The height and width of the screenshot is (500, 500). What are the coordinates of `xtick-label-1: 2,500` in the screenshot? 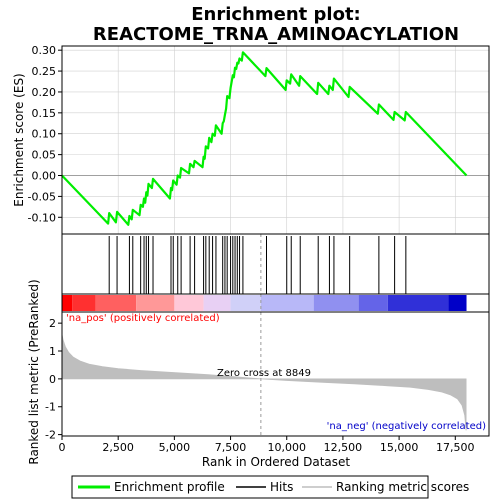 It's located at (118, 447).